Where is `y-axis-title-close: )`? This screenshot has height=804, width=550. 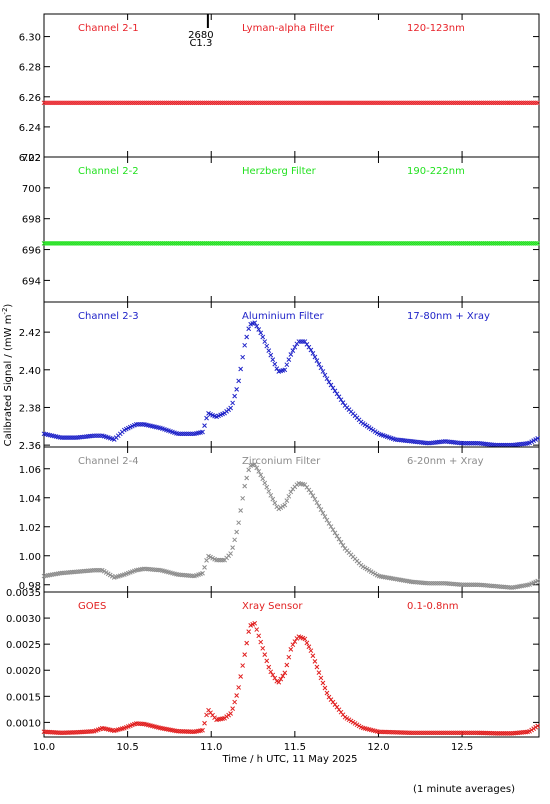
y-axis-title-close: ) is located at coordinates (8, 306).